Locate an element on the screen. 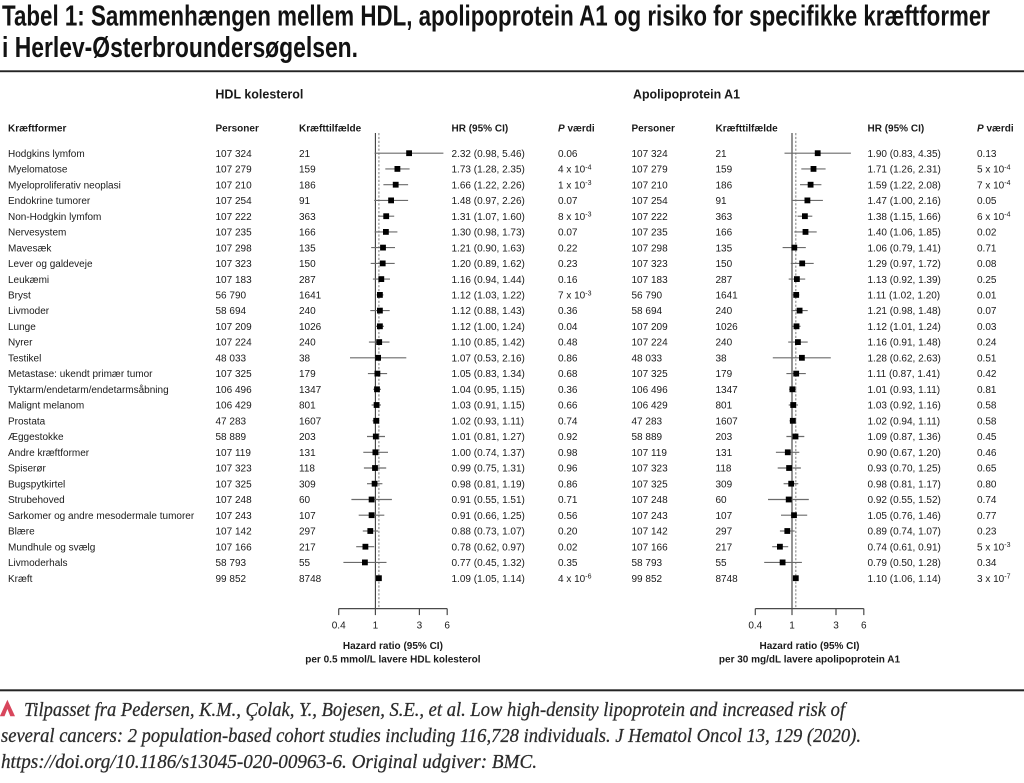  svg-text: 1.59 (1.22, 2.08) is located at coordinates (904, 185).